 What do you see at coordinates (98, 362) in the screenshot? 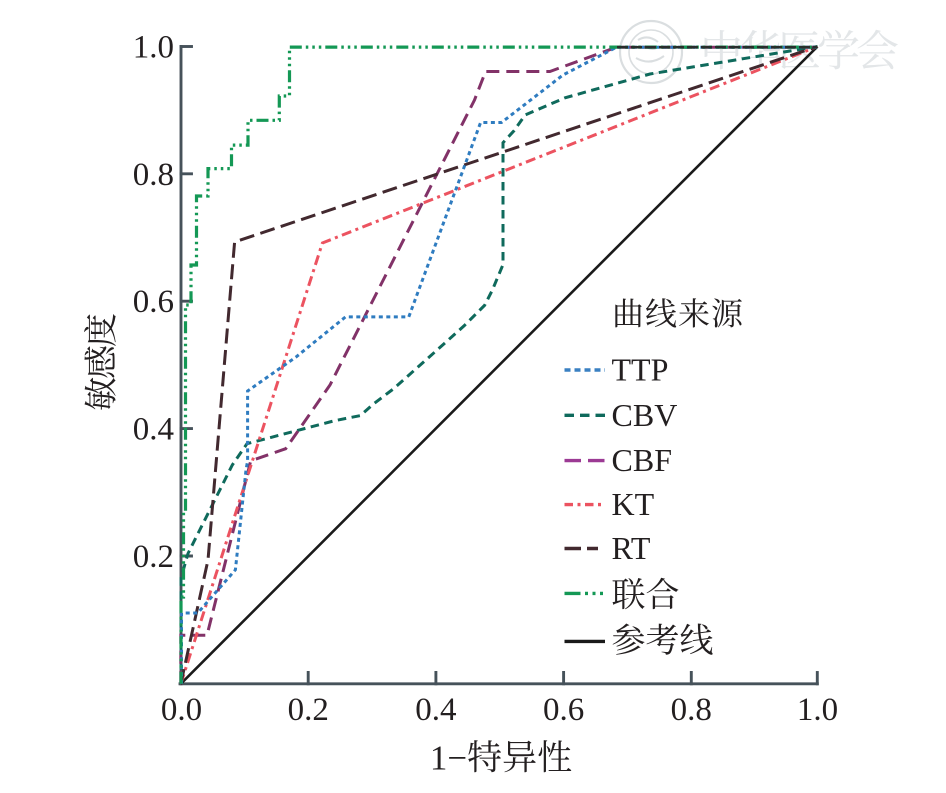
I see `svg-text: 敏感度` at bounding box center [98, 362].